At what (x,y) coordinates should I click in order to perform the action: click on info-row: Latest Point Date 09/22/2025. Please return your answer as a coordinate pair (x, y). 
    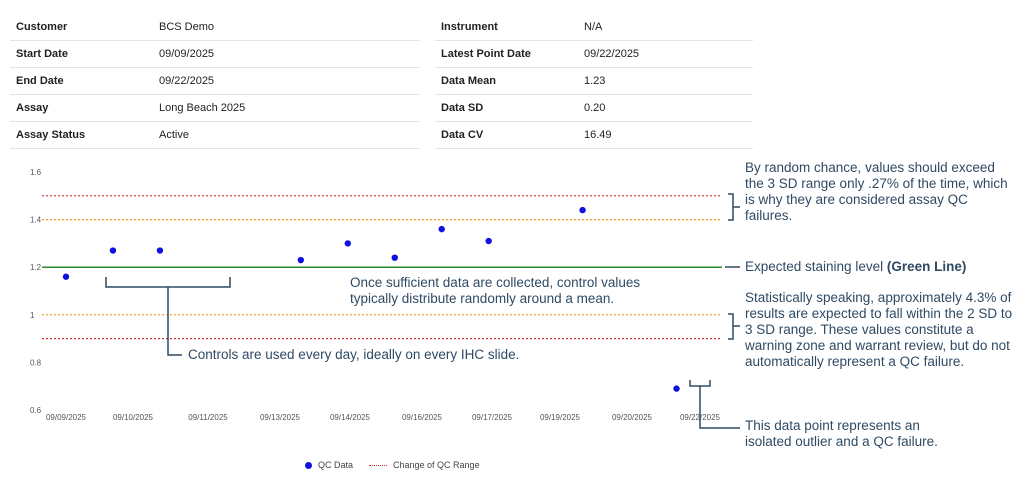
    Looking at the image, I should click on (594, 54).